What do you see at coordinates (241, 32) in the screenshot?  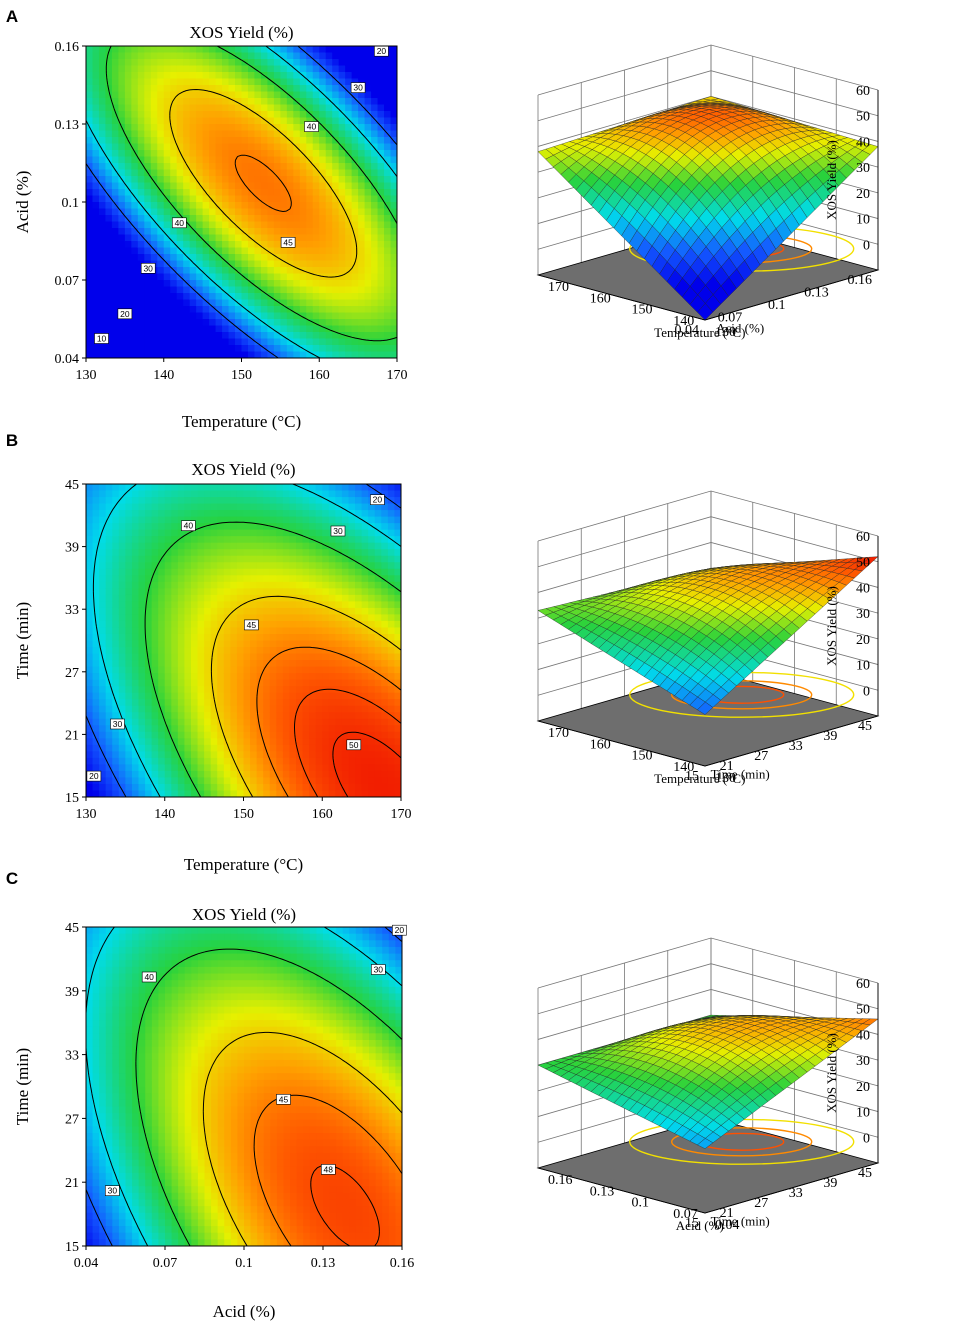 I see `chart-title: XOS Yield (%)` at bounding box center [241, 32].